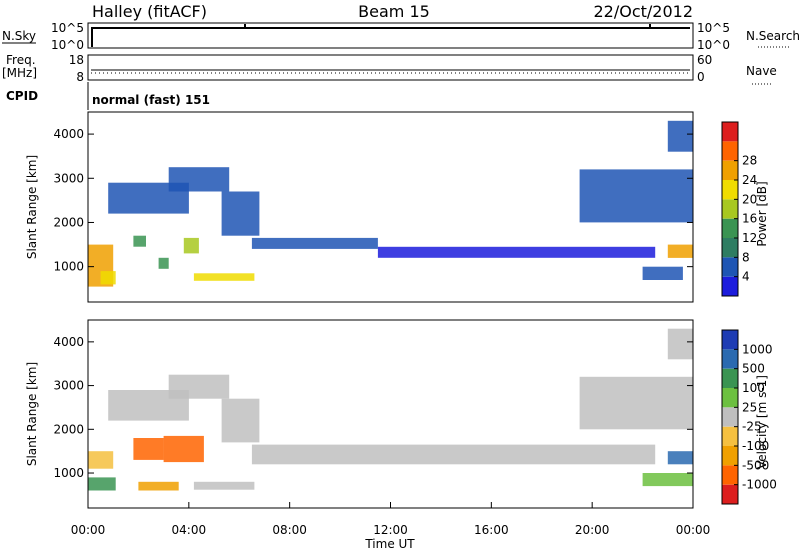 The image size is (800, 554). What do you see at coordinates (762, 213) in the screenshot?
I see `power-colorbar-label: Power [dB]` at bounding box center [762, 213].